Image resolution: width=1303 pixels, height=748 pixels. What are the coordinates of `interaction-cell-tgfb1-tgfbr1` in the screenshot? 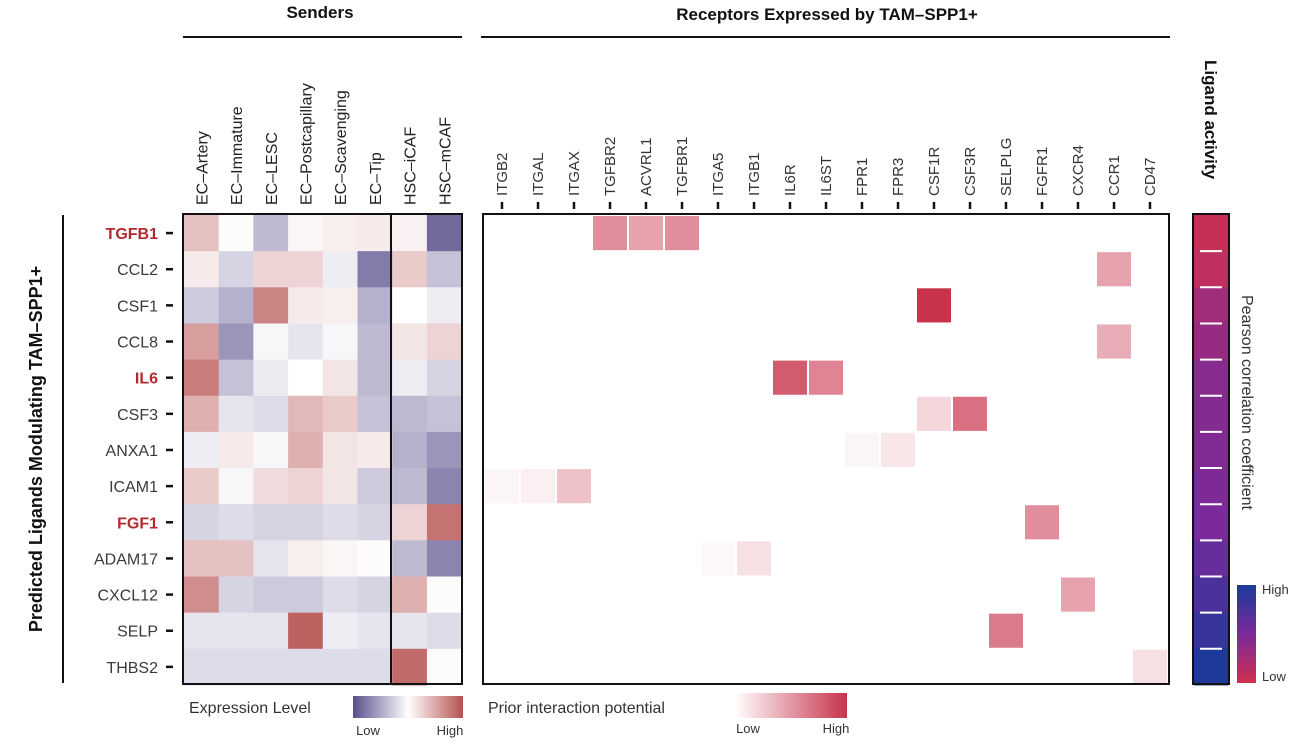 It's located at (682, 233).